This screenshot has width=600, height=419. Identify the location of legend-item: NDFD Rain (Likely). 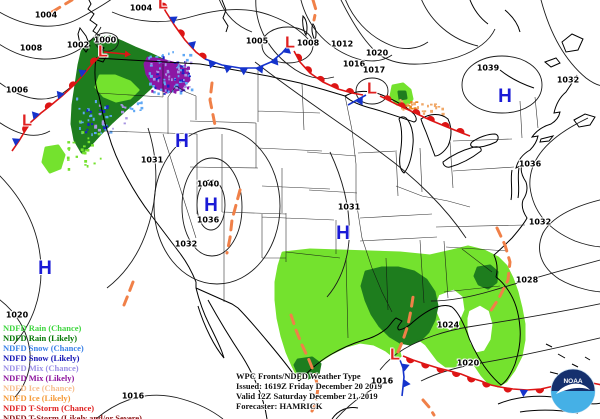
(40, 338).